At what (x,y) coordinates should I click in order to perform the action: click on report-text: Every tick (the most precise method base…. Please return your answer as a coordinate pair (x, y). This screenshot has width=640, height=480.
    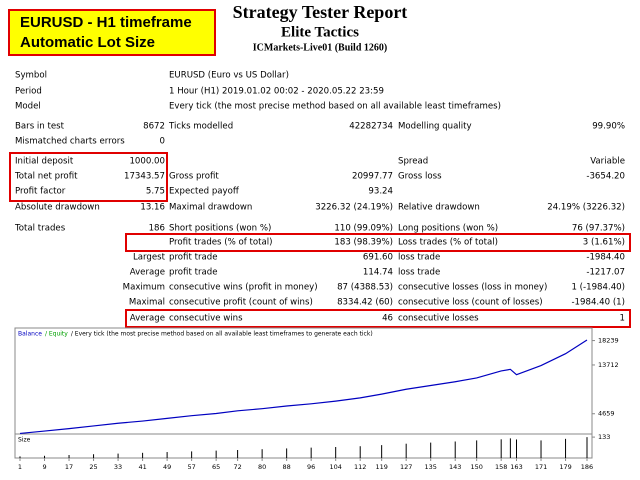
    Looking at the image, I should click on (335, 107).